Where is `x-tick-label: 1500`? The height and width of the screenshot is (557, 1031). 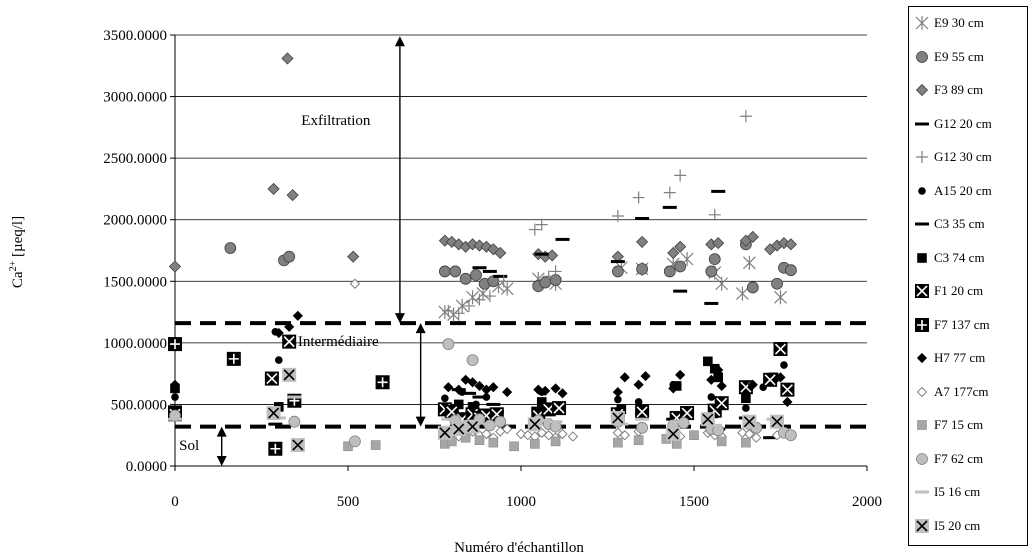
x-tick-label: 1500 is located at coordinates (694, 502).